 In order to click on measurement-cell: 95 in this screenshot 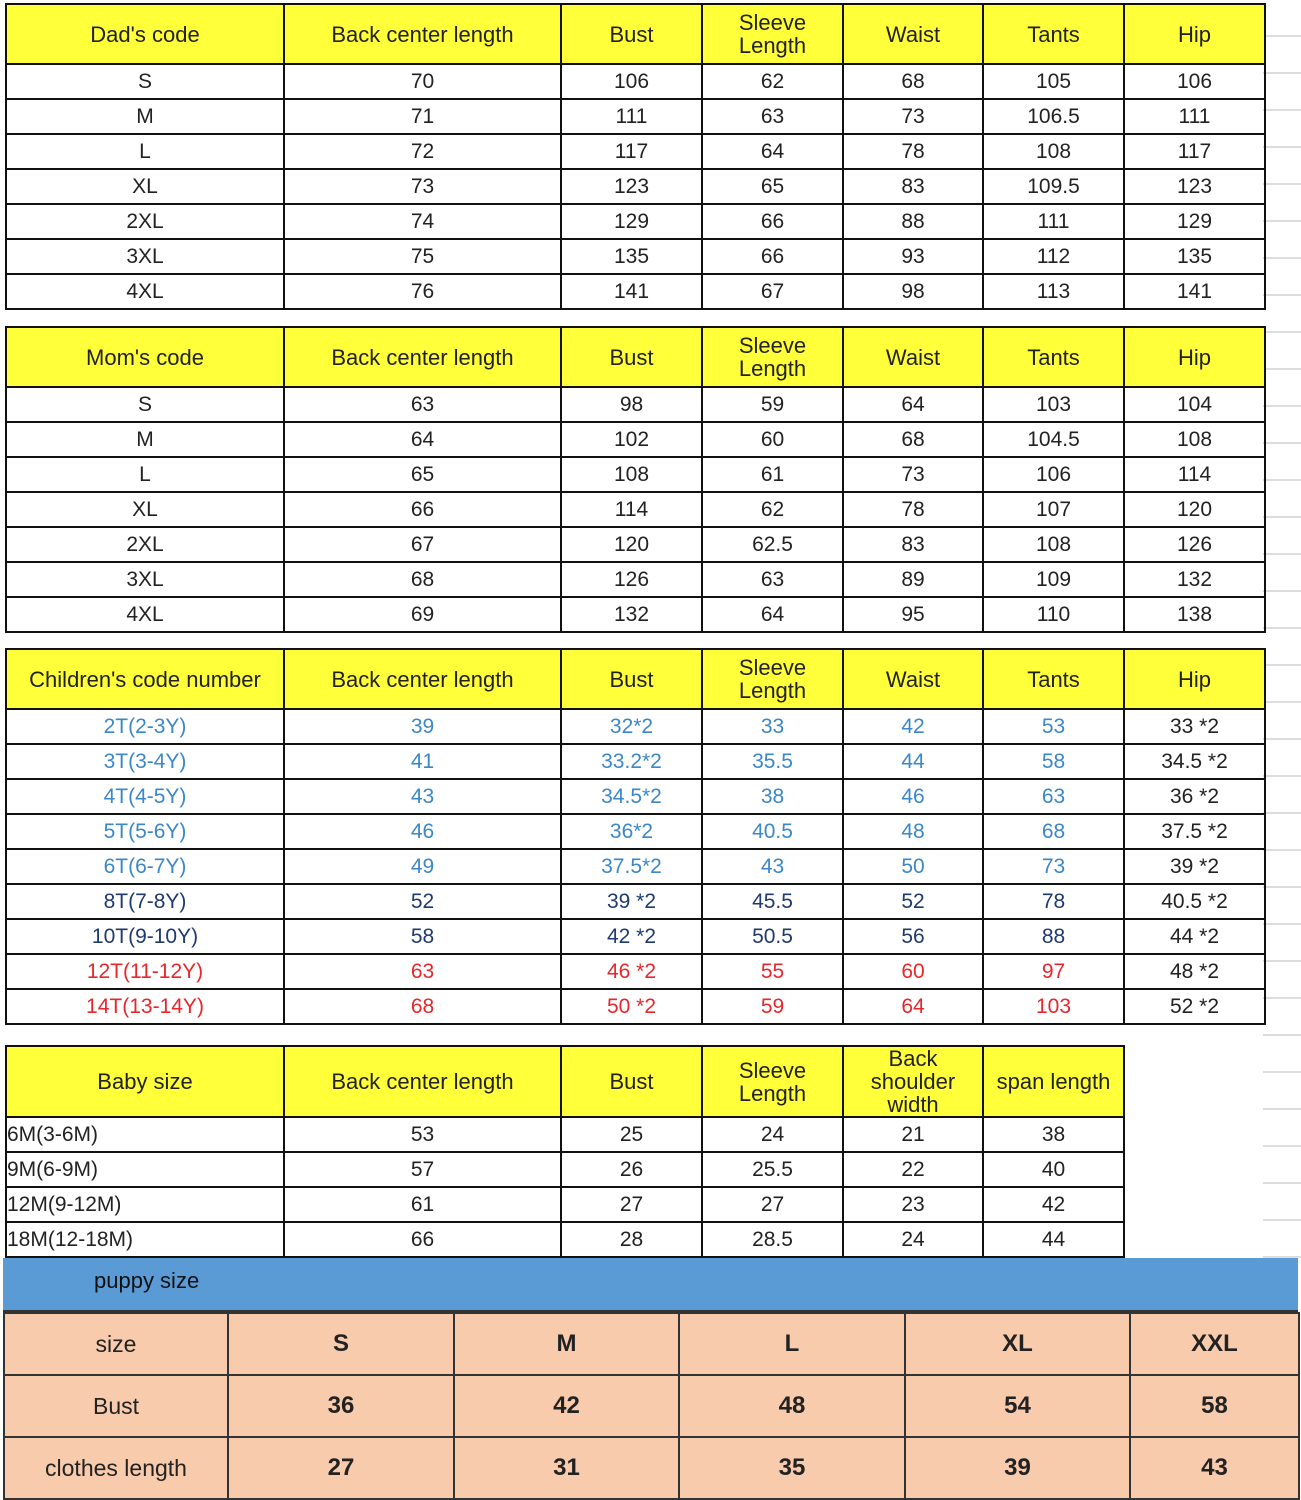, I will do `click(913, 614)`.